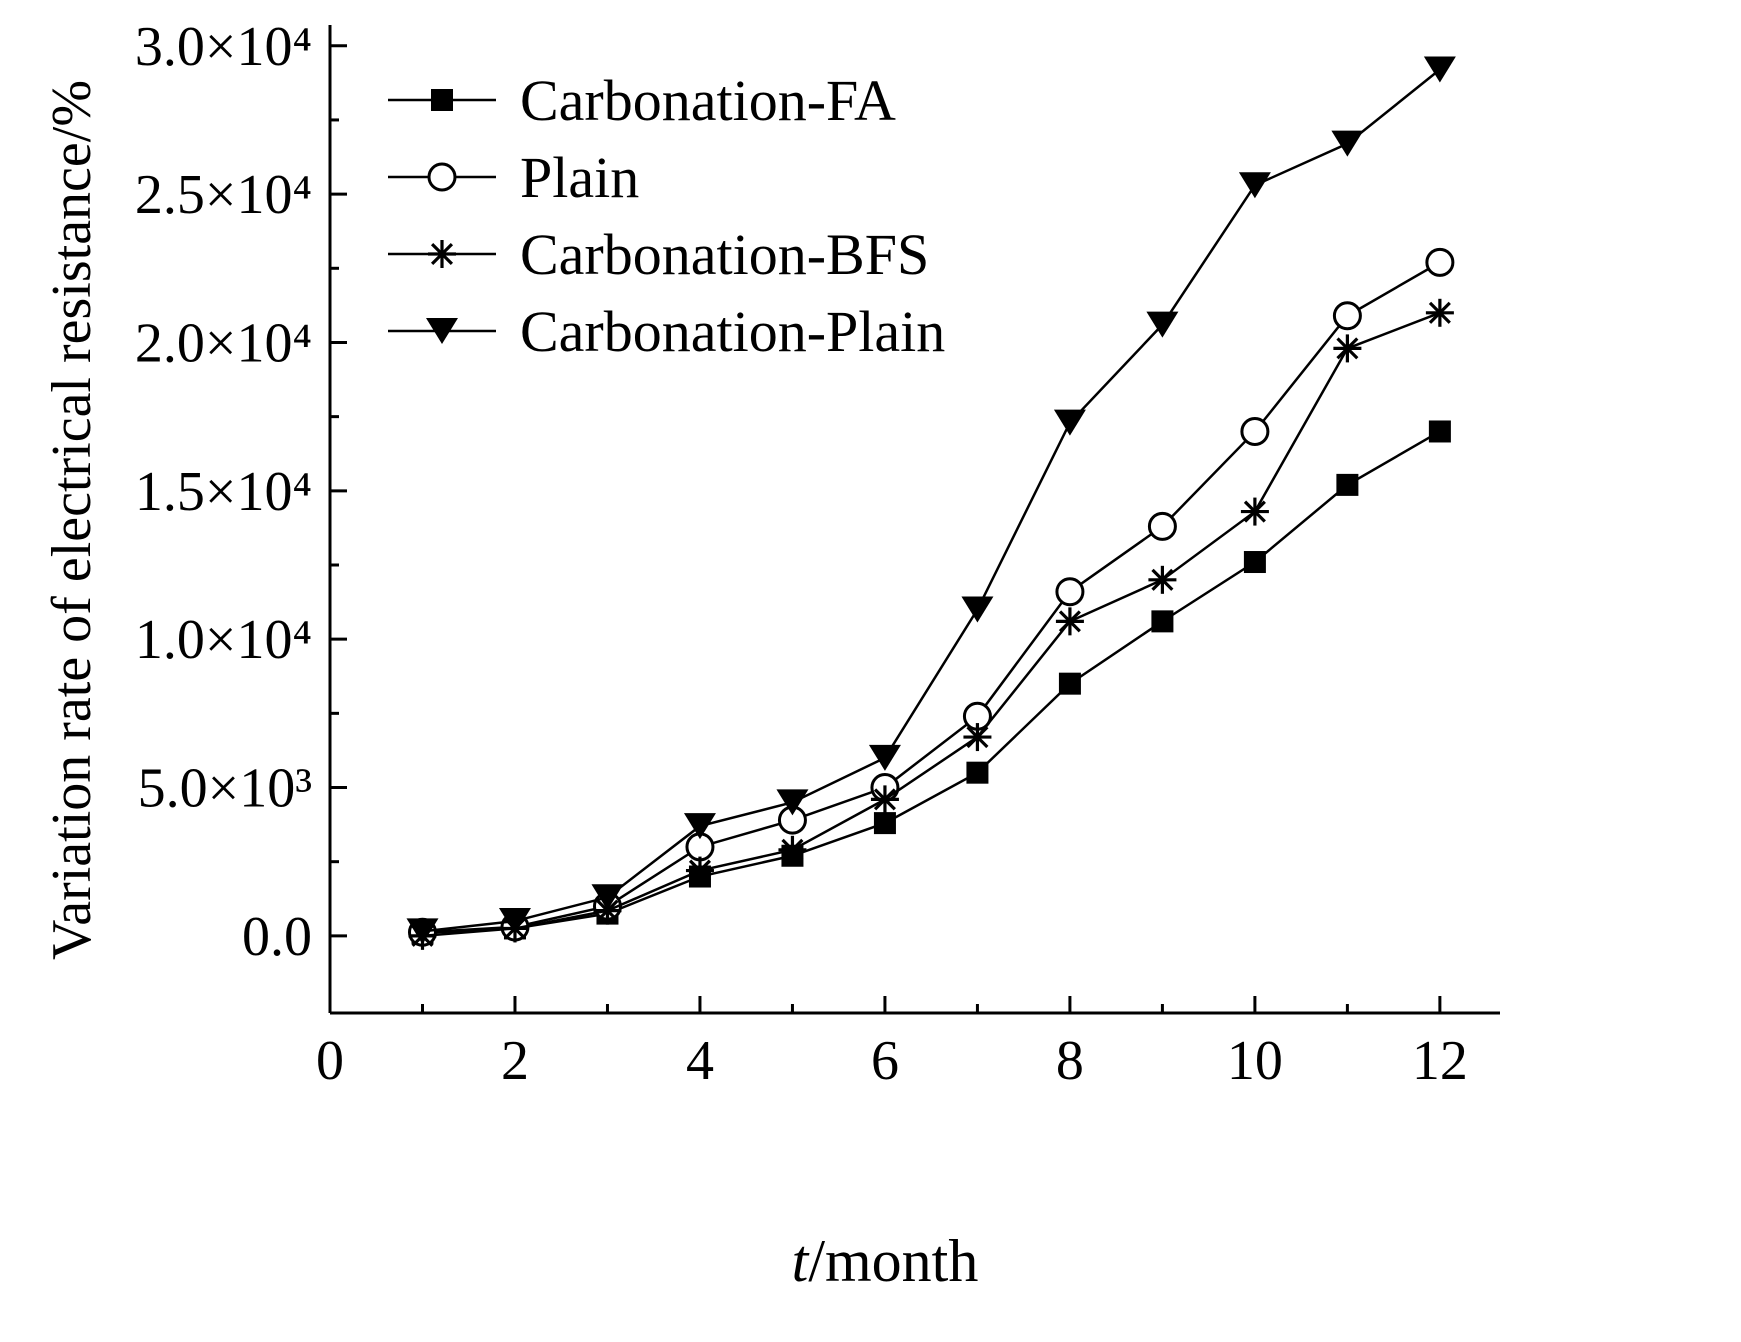 This screenshot has width=1741, height=1342. What do you see at coordinates (1070, 1061) in the screenshot?
I see `x-tick-label: 8` at bounding box center [1070, 1061].